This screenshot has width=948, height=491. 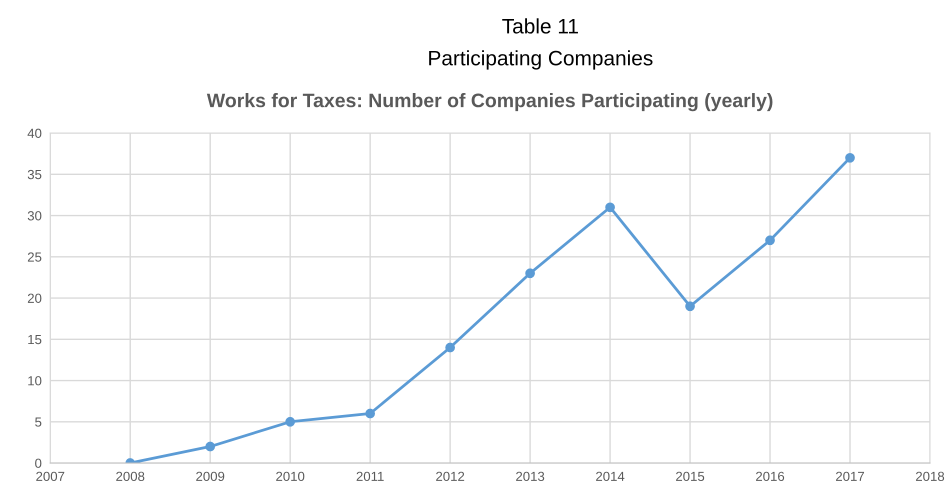 I want to click on x-tick-label: 2012, so click(x=450, y=477).